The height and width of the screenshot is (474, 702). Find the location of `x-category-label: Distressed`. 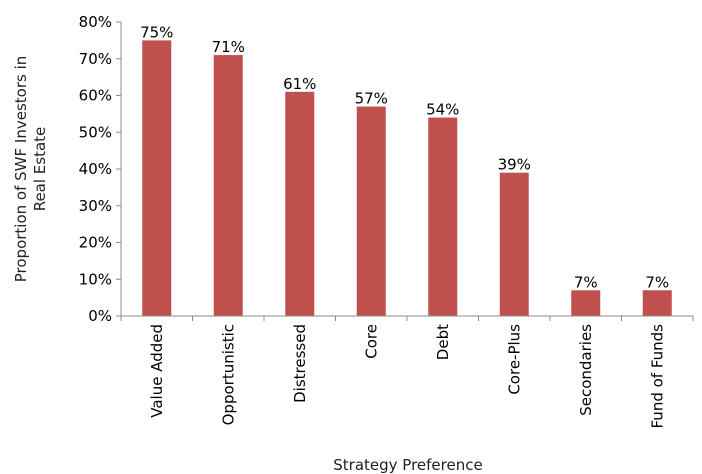

x-category-label: Distressed is located at coordinates (300, 363).